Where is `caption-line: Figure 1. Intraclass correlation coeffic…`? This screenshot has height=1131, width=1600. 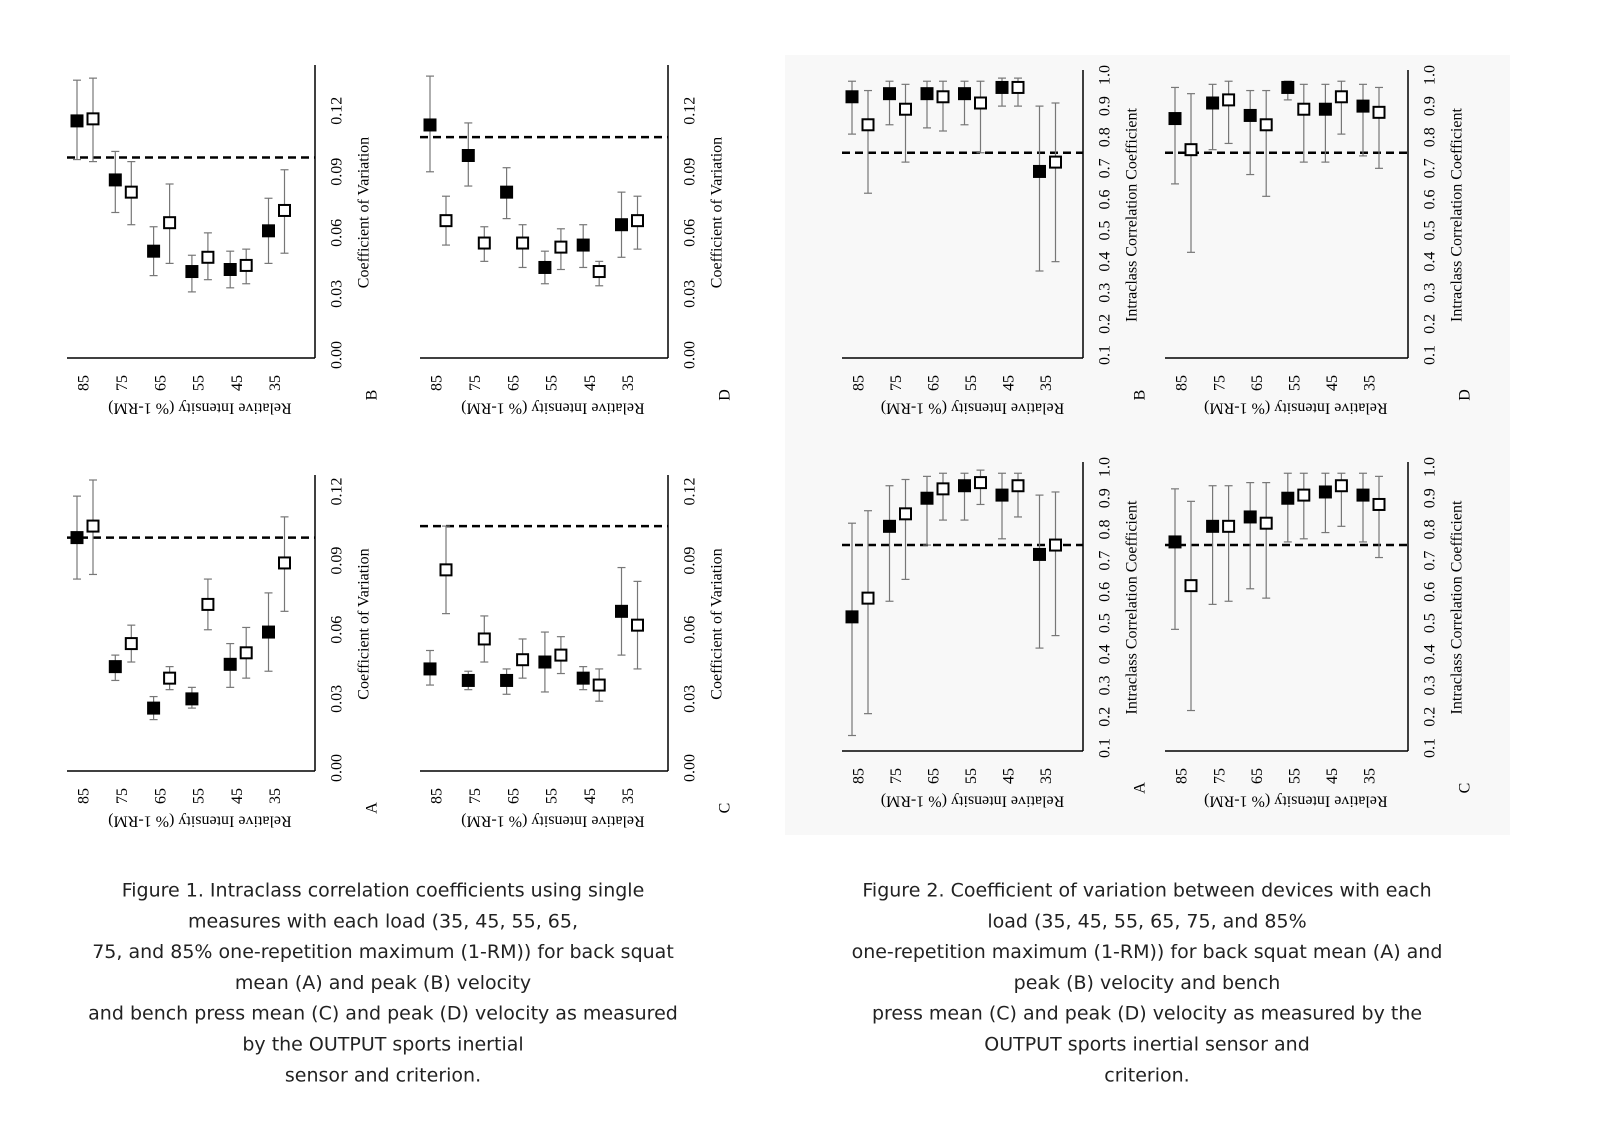 caption-line: Figure 1. Intraclass correlation coeffic… is located at coordinates (383, 891).